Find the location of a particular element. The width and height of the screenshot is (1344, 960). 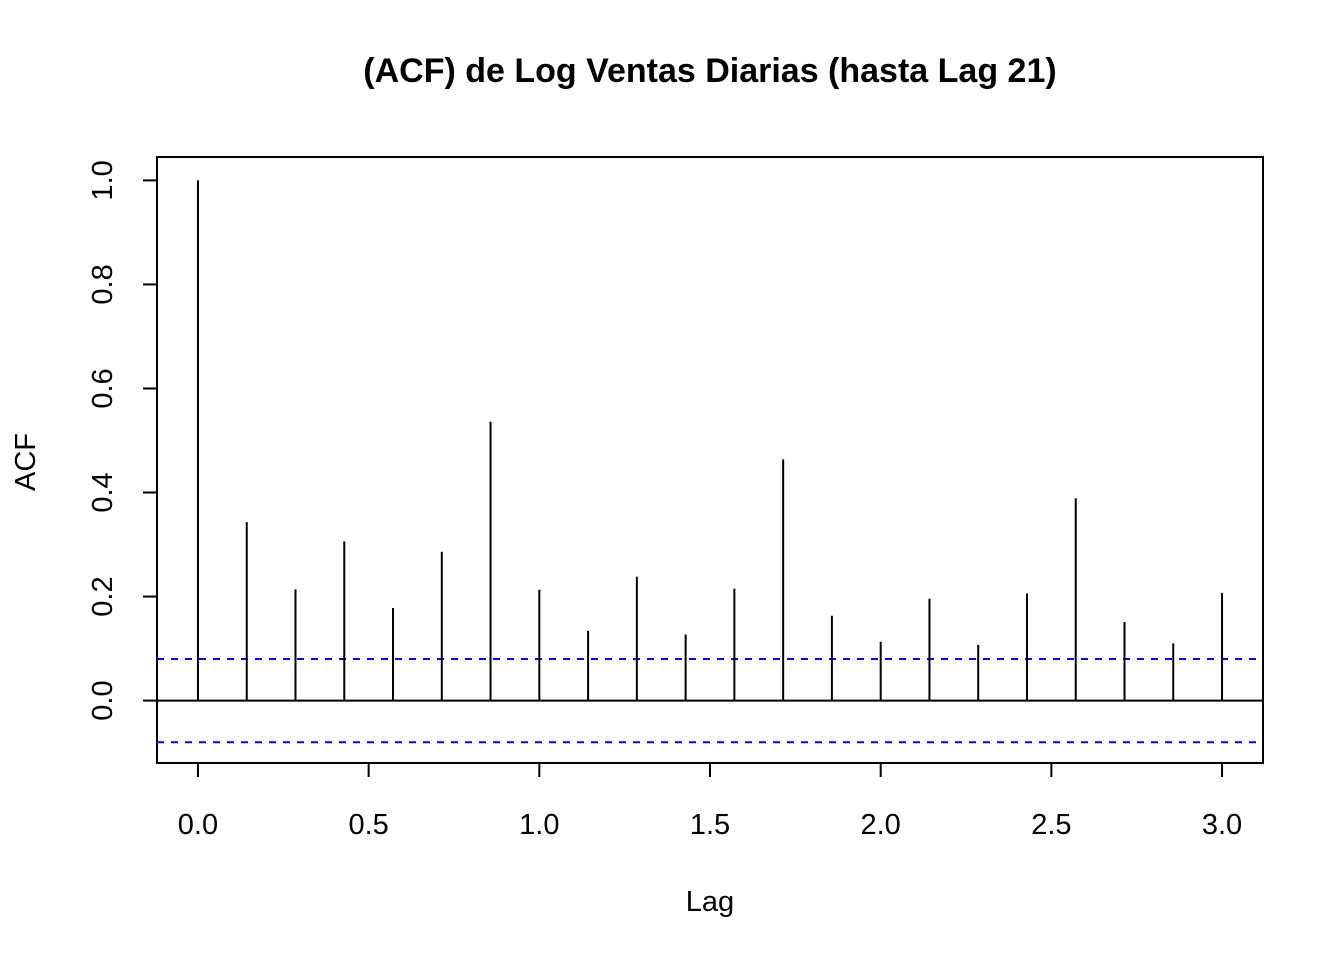

x-tick-label: 2.0 is located at coordinates (881, 825).